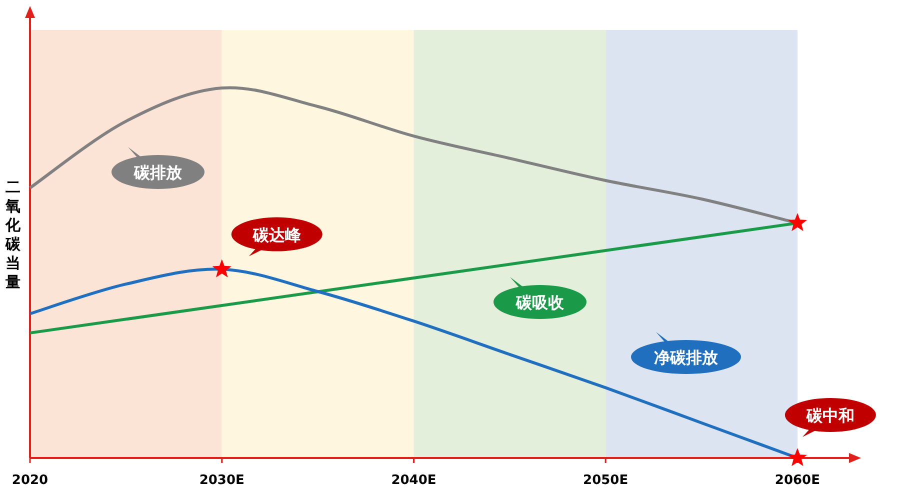 The image size is (905, 500). I want to click on series-label: 碳吸收, so click(540, 302).